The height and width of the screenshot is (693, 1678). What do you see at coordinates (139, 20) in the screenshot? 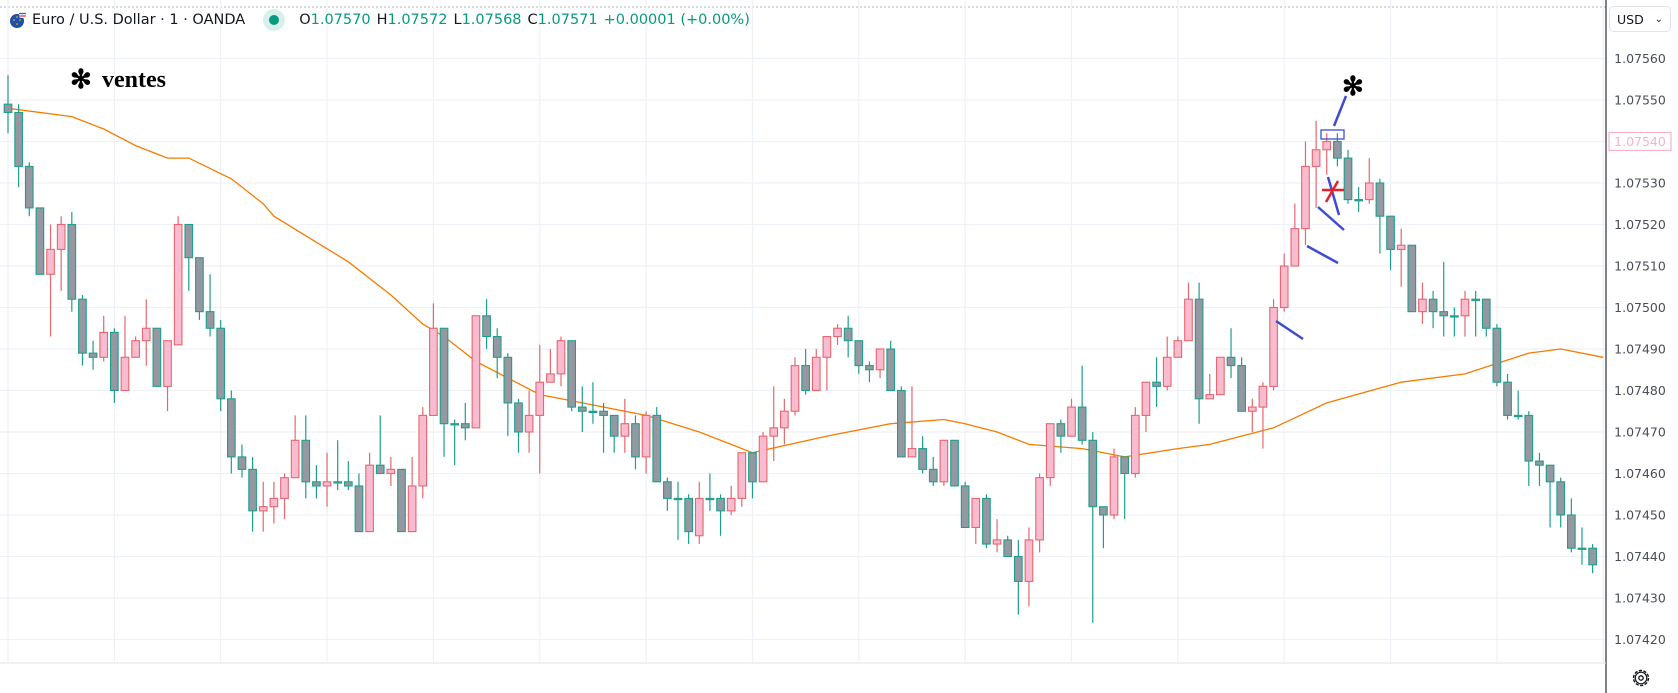
I see `symbol-title: Euro / U.S. Dollar · 1 · OANDA` at bounding box center [139, 20].